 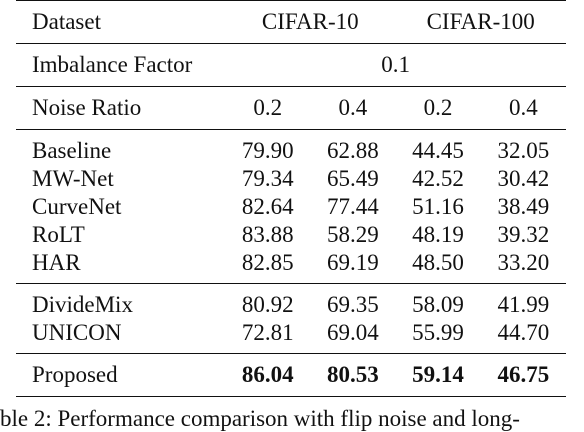 What do you see at coordinates (438, 262) in the screenshot?
I see `table-cell: 48.50` at bounding box center [438, 262].